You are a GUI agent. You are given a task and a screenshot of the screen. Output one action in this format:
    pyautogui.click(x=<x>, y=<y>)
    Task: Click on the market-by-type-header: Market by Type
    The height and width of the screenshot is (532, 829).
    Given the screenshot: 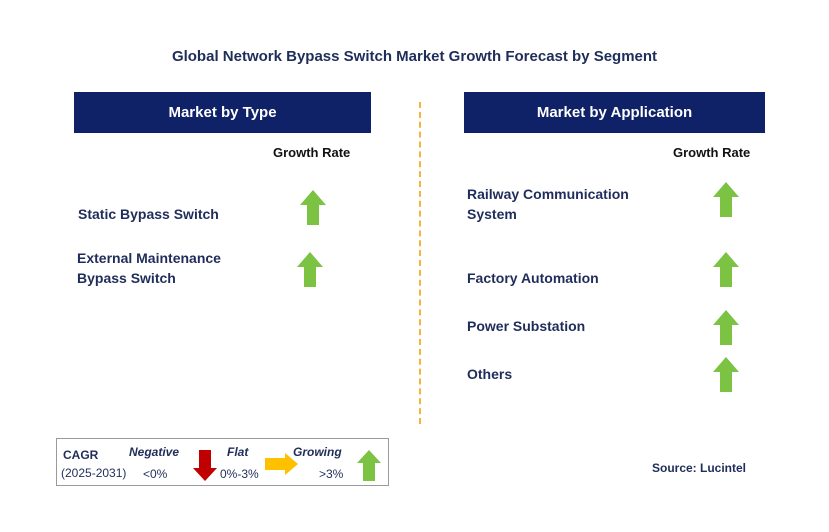 What is the action you would take?
    pyautogui.click(x=222, y=112)
    